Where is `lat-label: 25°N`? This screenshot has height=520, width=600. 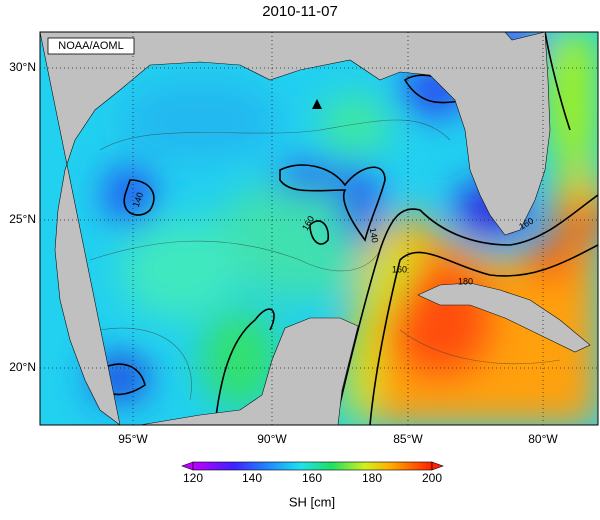
lat-label: 25°N is located at coordinates (22, 219).